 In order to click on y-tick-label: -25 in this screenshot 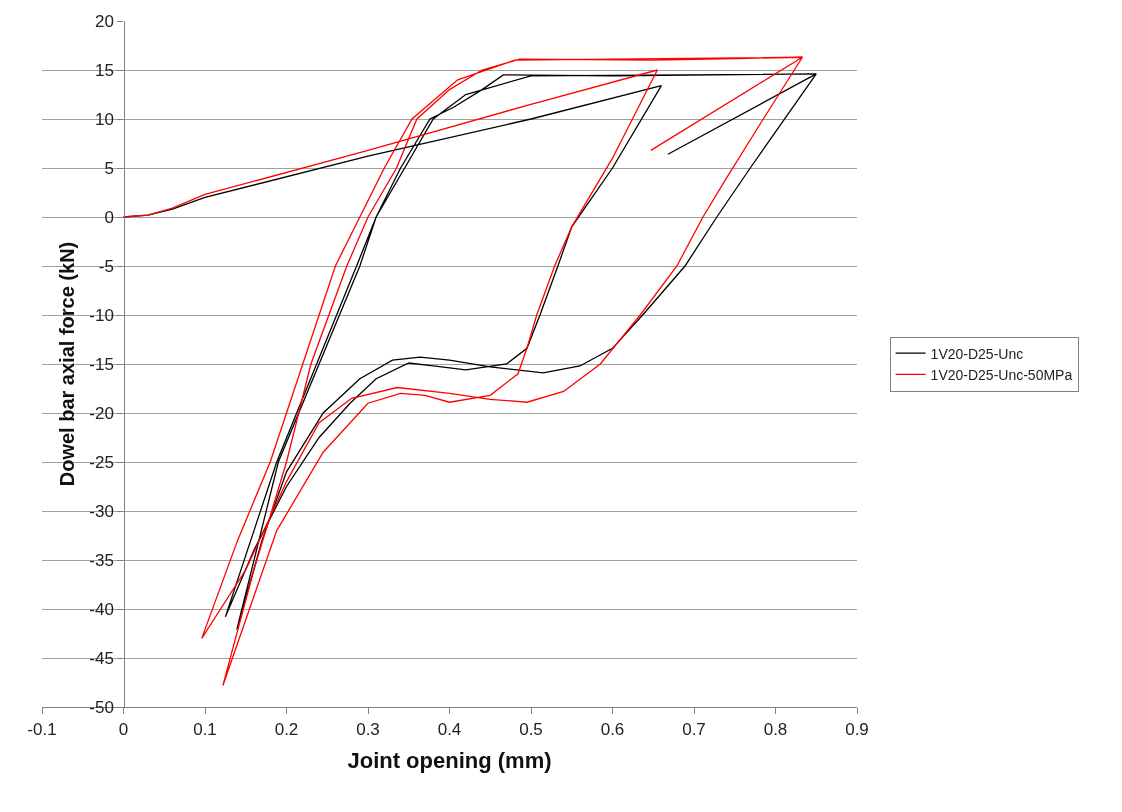, I will do `click(101, 462)`.